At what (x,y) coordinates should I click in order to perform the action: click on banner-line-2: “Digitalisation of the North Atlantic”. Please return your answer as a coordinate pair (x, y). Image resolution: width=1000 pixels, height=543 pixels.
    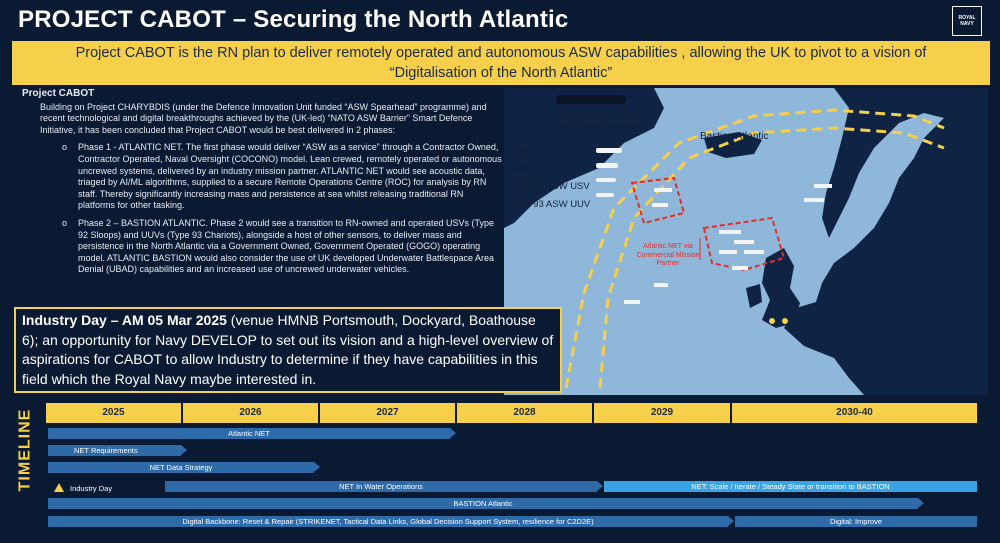
    Looking at the image, I should click on (501, 73).